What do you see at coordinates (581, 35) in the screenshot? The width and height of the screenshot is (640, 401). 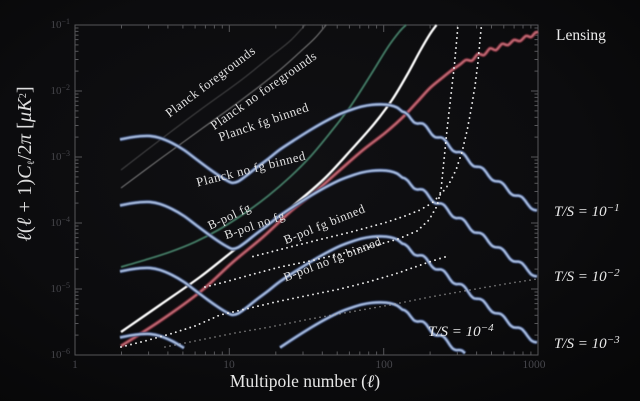 I see `svg-text: Lensing` at bounding box center [581, 35].